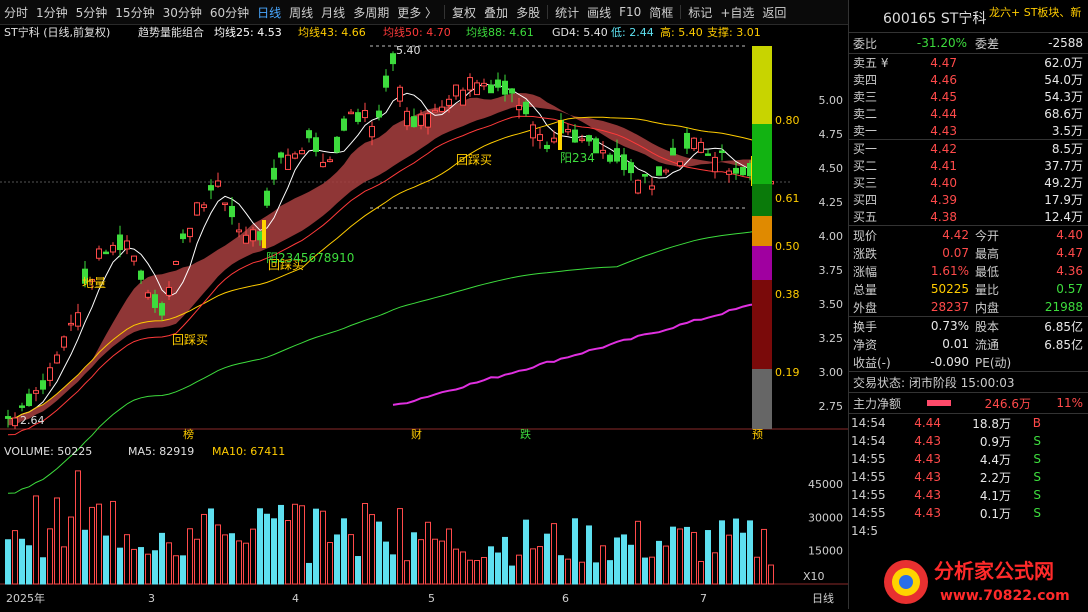  What do you see at coordinates (968, 495) in the screenshot?
I see `tick-row: 14:55 4.43 4.1万 S` at bounding box center [968, 495].